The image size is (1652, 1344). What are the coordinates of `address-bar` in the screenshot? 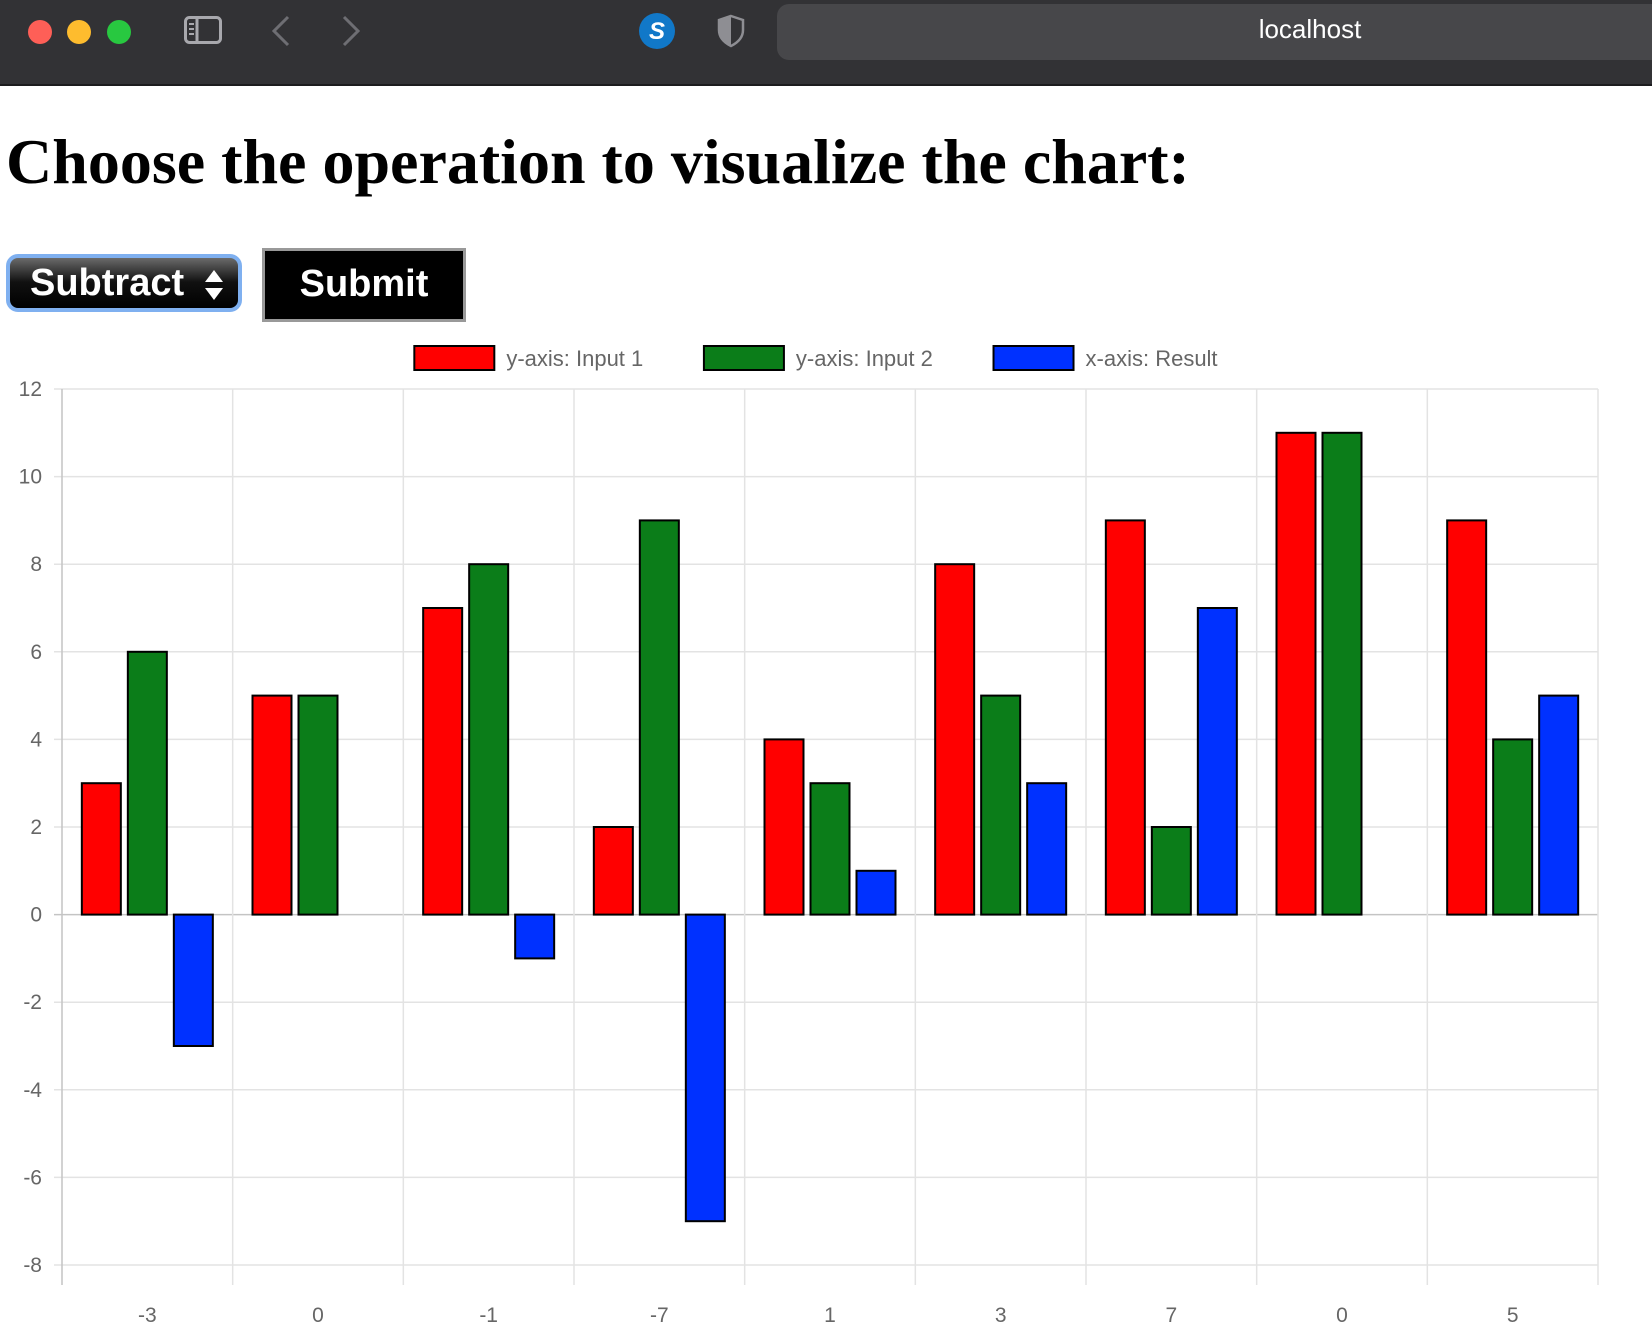 It's located at (1214, 32).